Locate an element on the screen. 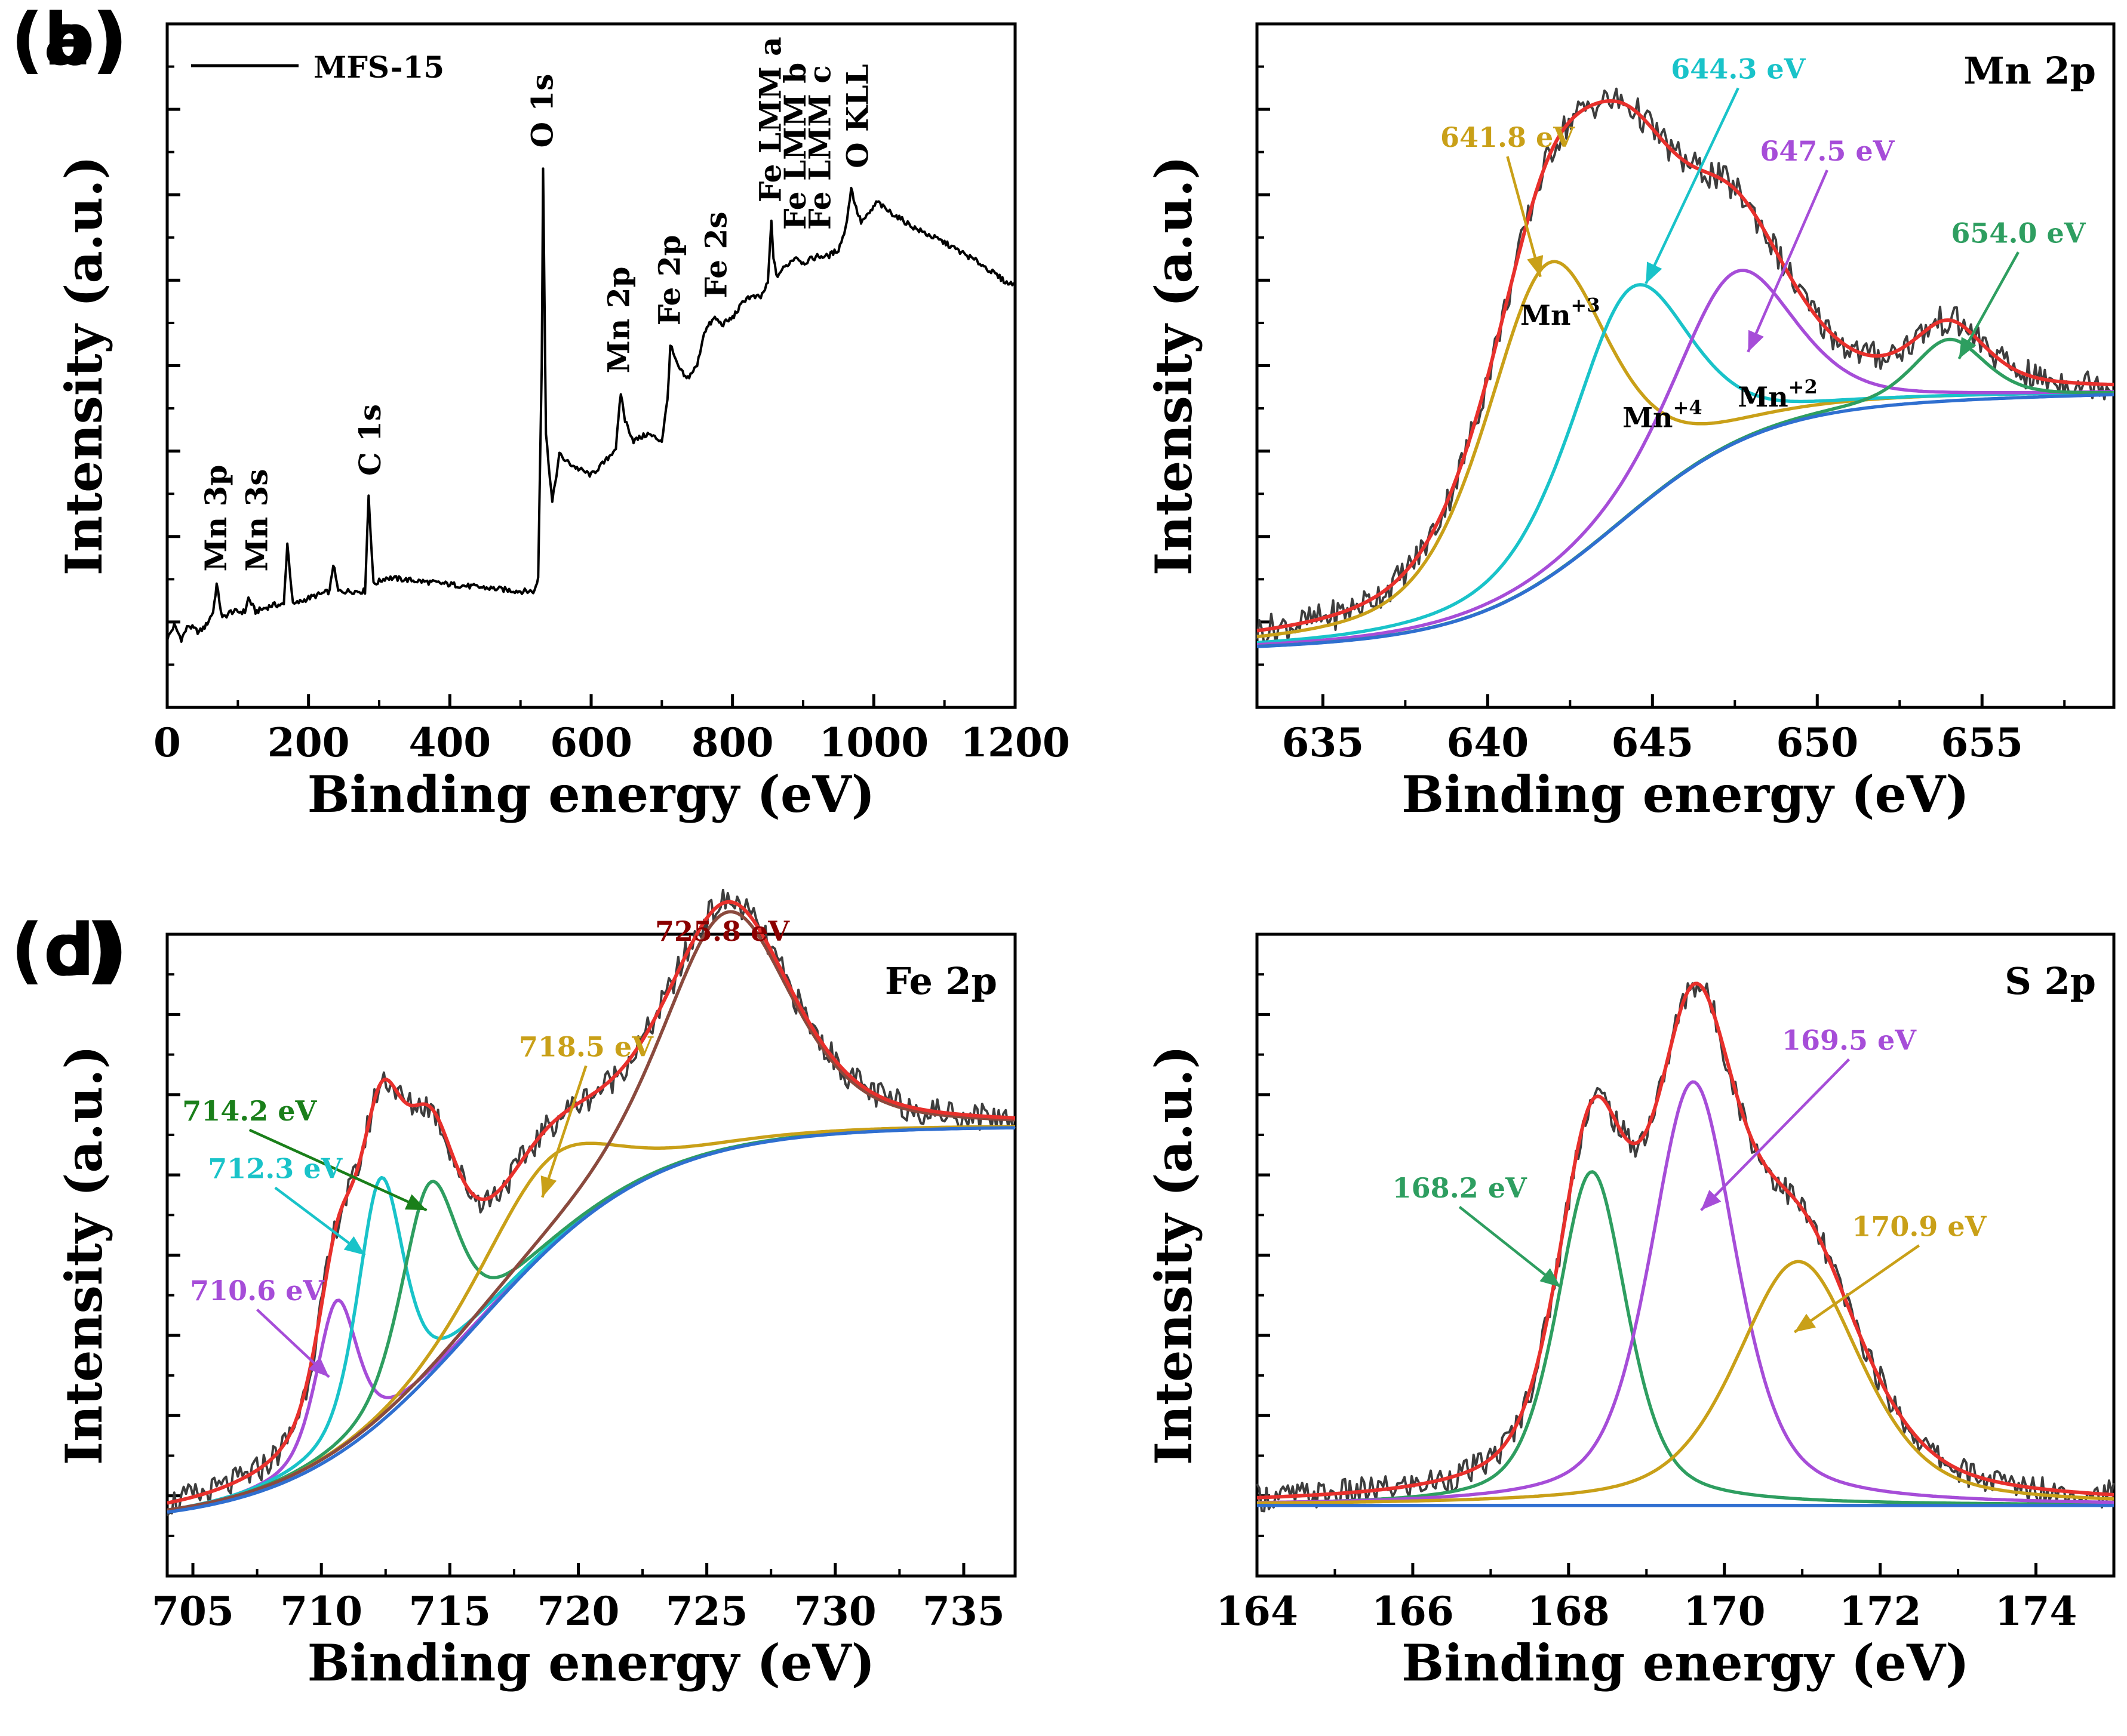  peak-energy-label: 641.8 eV is located at coordinates (1507, 137).